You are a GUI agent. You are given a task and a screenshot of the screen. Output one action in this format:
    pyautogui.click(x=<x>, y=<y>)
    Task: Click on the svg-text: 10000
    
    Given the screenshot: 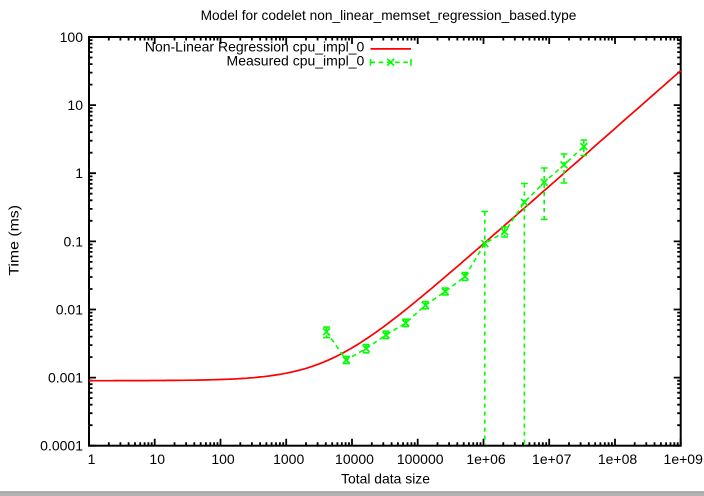 What is the action you would take?
    pyautogui.click(x=354, y=459)
    